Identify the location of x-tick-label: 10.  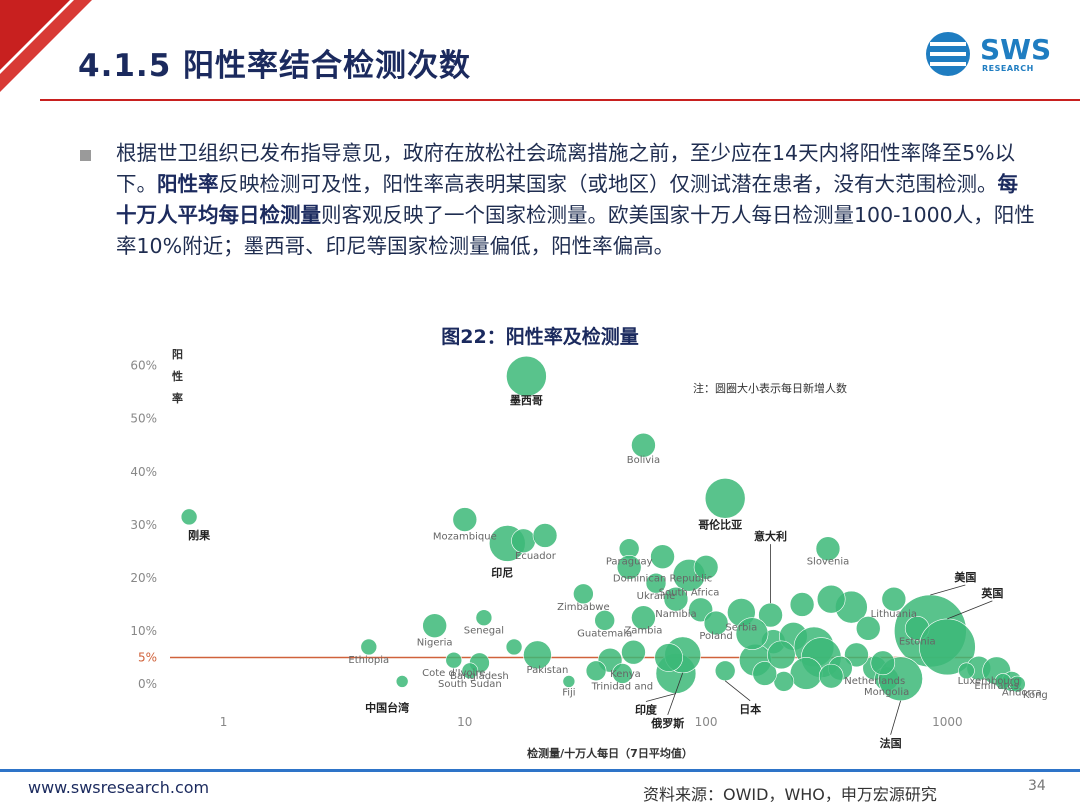
(464, 722).